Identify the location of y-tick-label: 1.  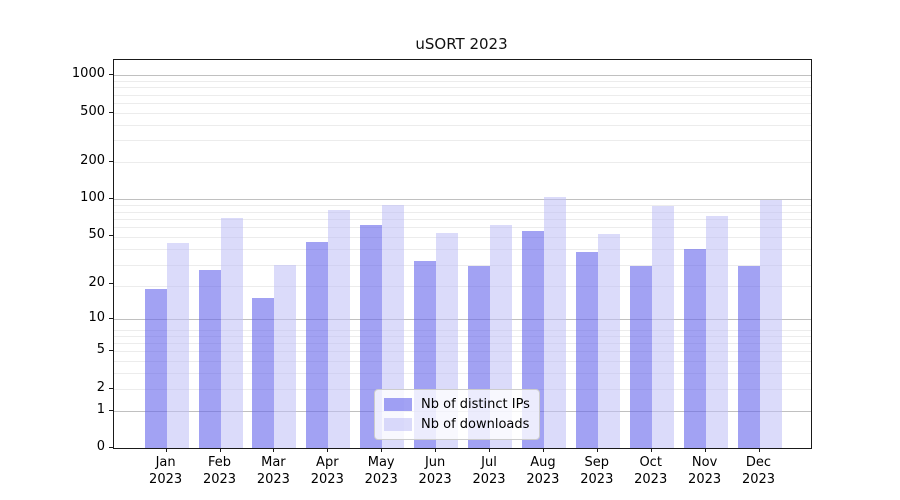
(100, 409).